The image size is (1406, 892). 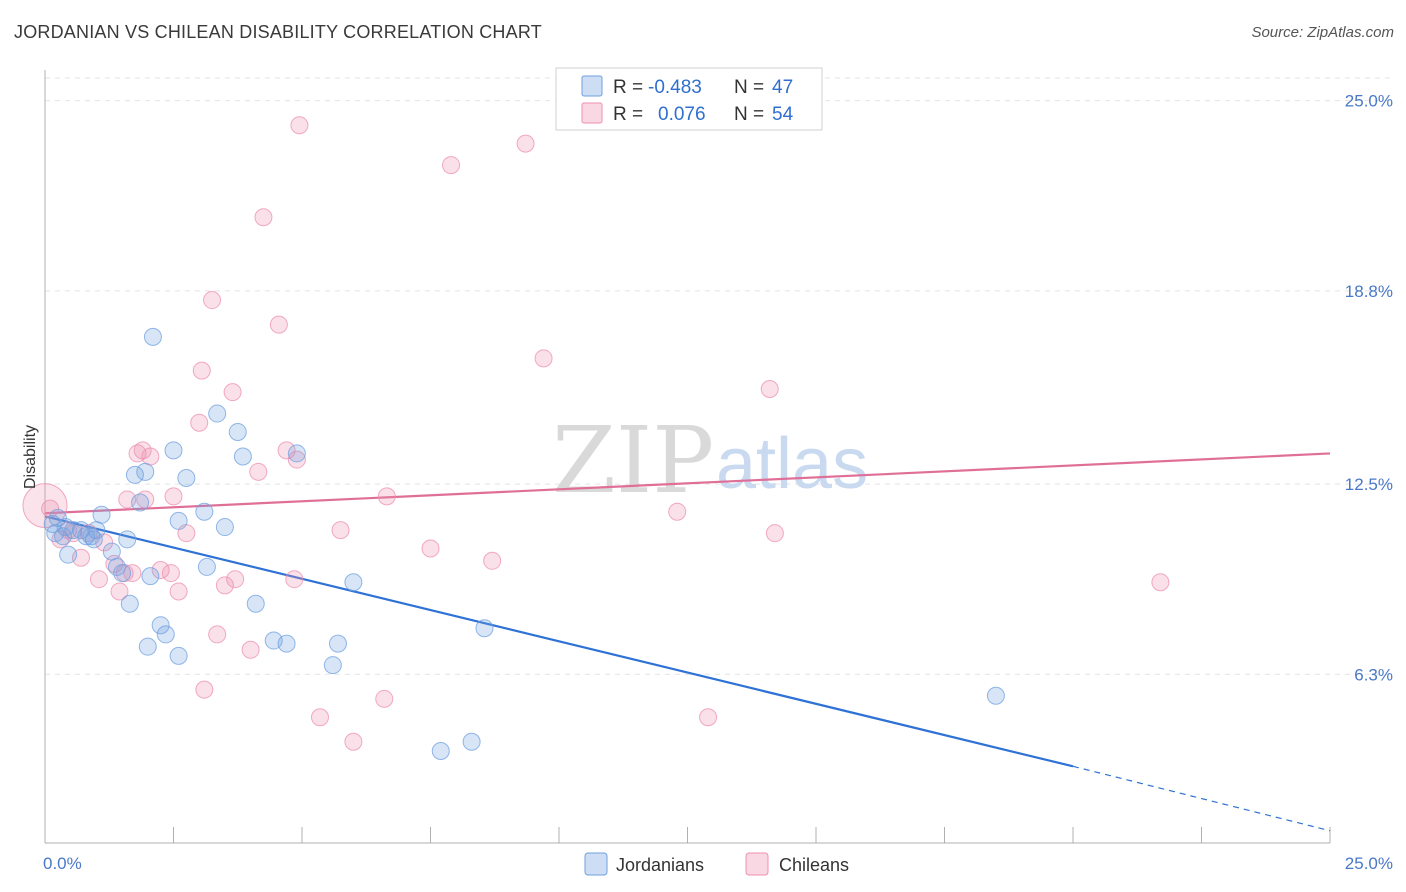 What do you see at coordinates (660, 865) in the screenshot?
I see `bottom-legend-label-jordanians: Jordanians` at bounding box center [660, 865].